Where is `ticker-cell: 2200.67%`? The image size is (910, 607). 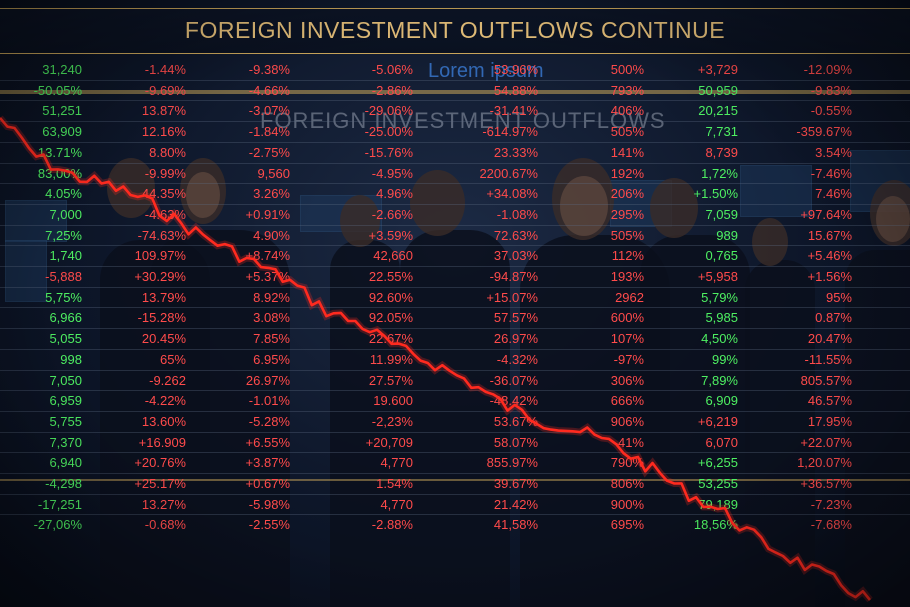 ticker-cell: 2200.67% is located at coordinates (508, 173).